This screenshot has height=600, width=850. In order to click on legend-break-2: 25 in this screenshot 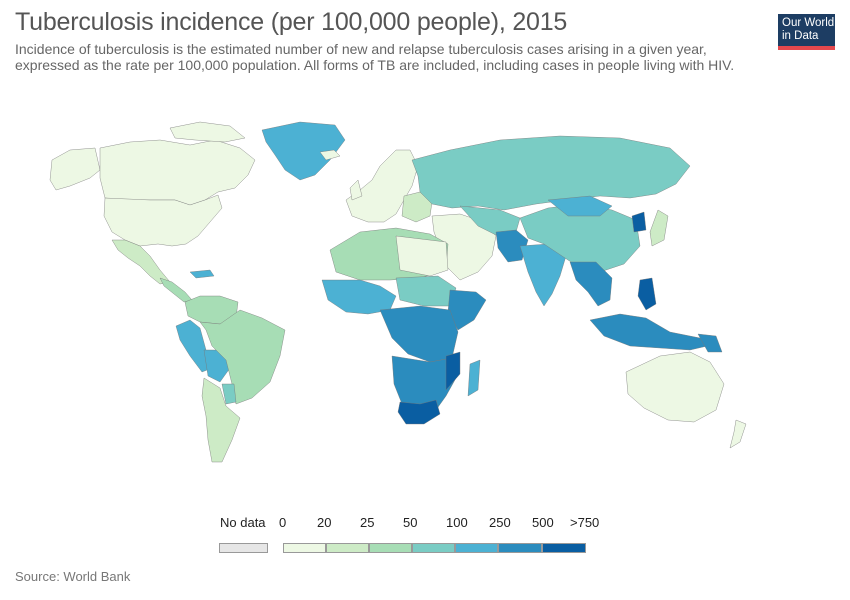, I will do `click(367, 522)`.